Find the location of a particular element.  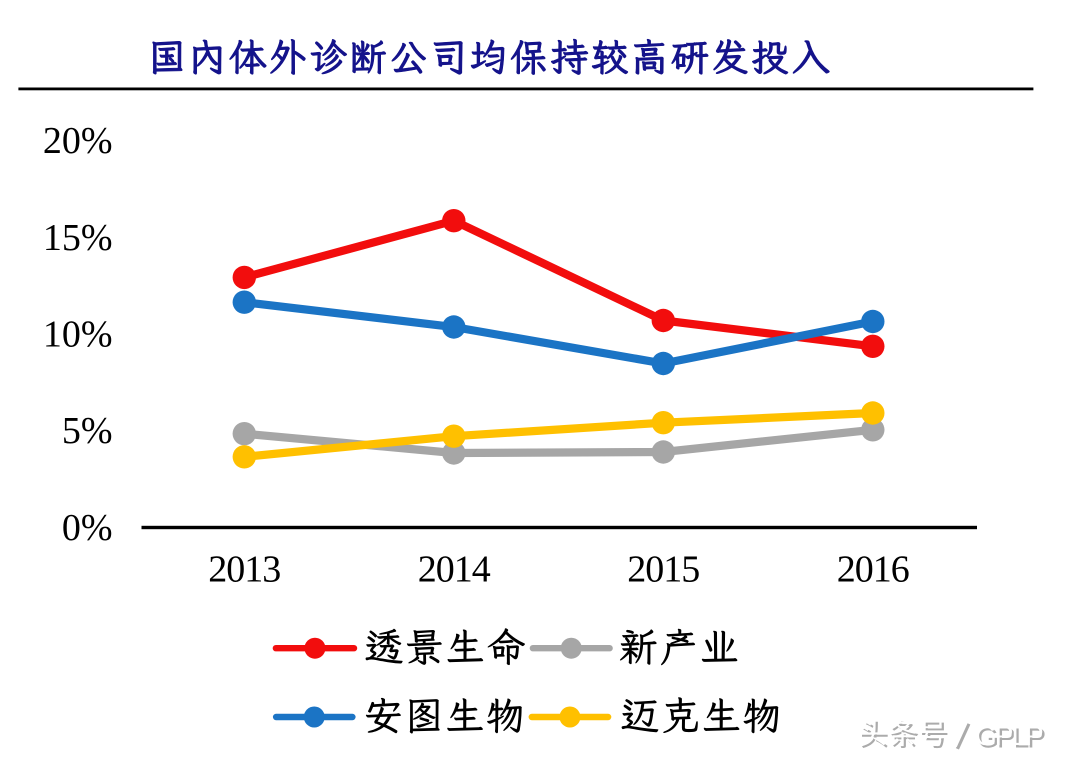

svg-text: 2016 is located at coordinates (873, 570).